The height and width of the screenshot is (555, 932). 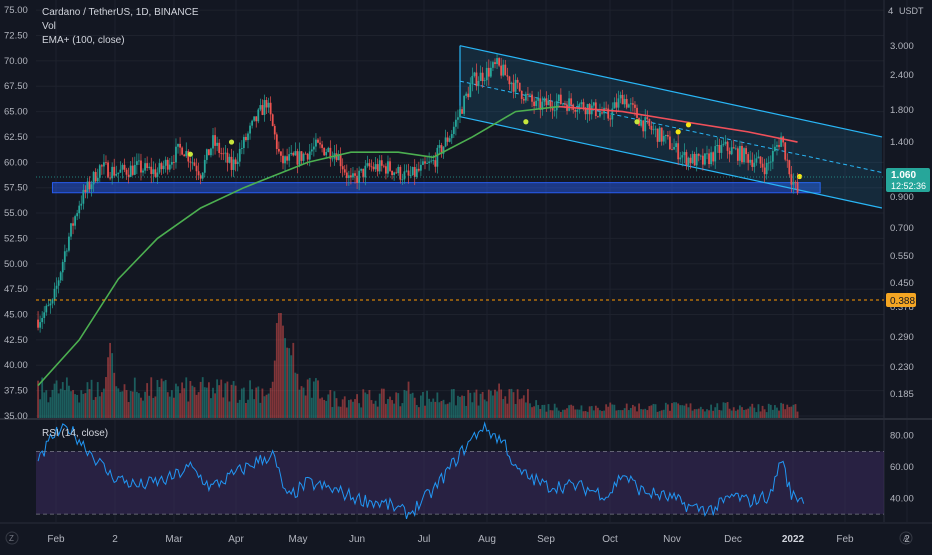 What do you see at coordinates (83, 40) in the screenshot?
I see `ema-legend: EMA+ (100, close)` at bounding box center [83, 40].